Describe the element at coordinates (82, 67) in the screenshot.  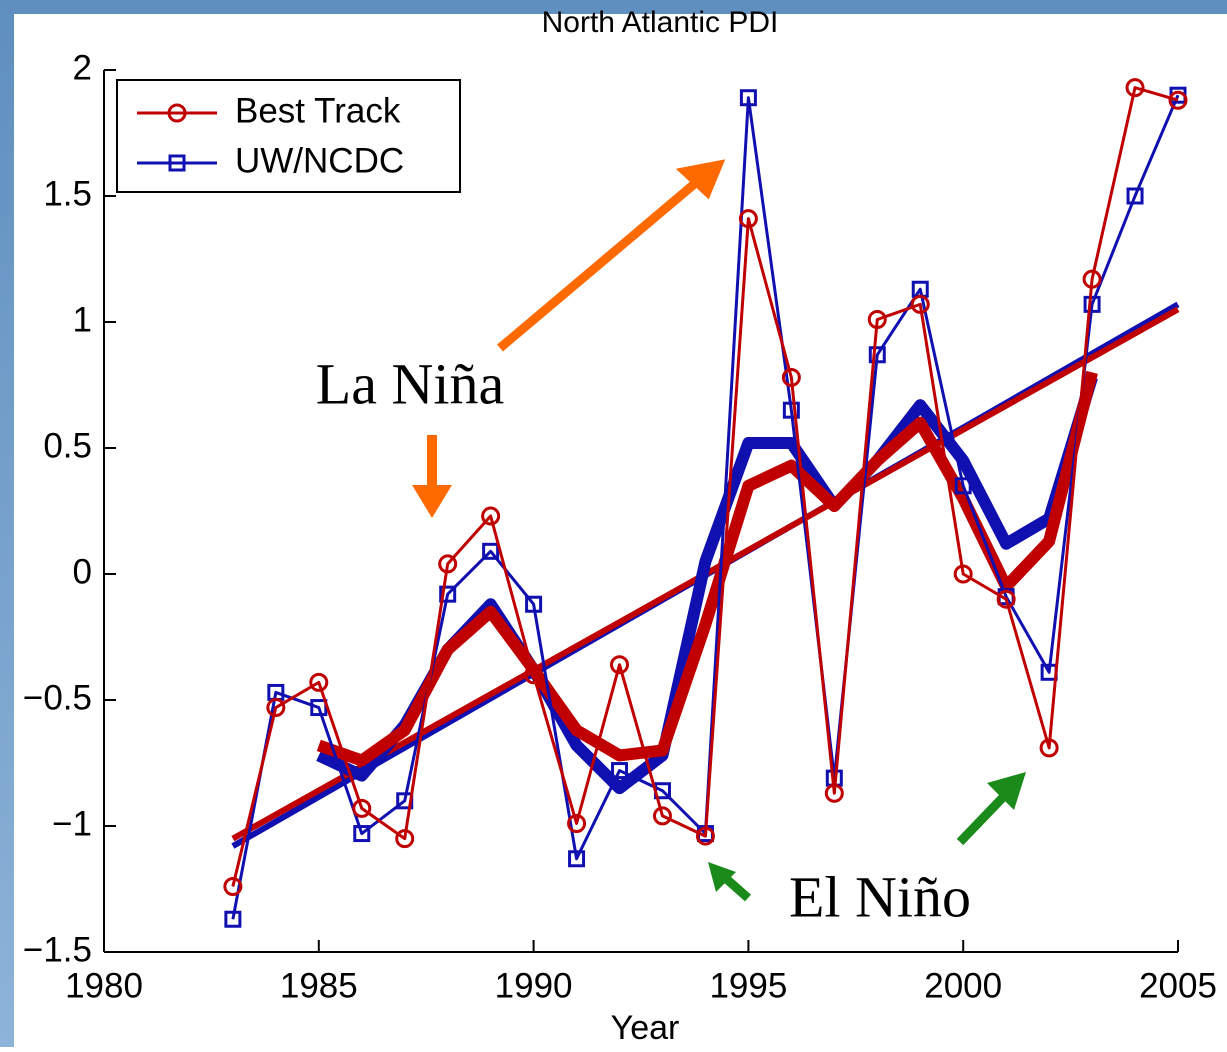
I see `y-tick-label: 2` at that location.